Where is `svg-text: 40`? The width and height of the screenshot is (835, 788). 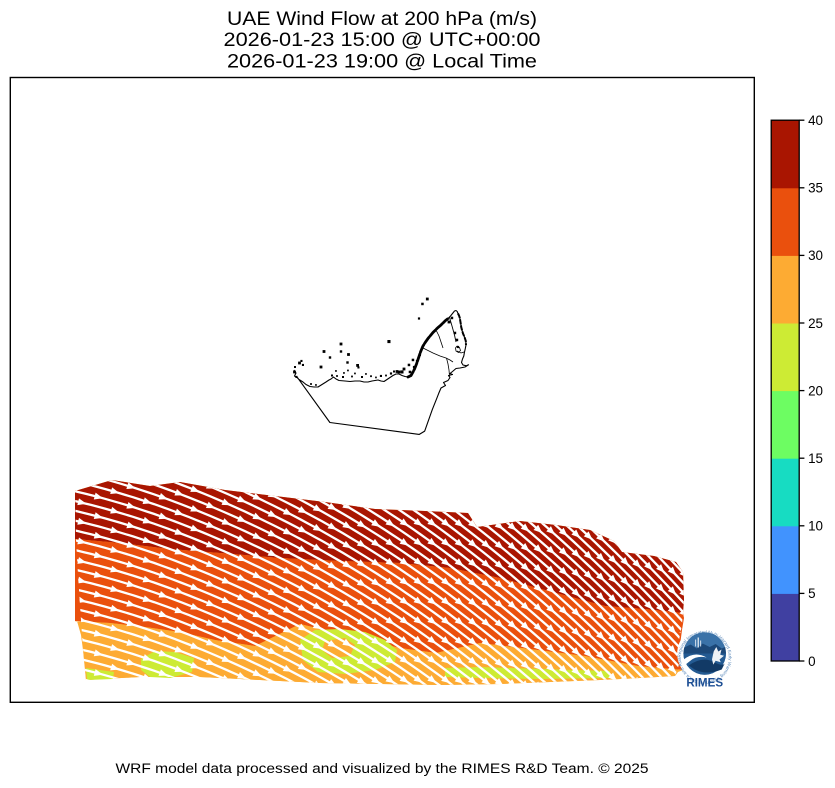 svg-text: 40 is located at coordinates (815, 120).